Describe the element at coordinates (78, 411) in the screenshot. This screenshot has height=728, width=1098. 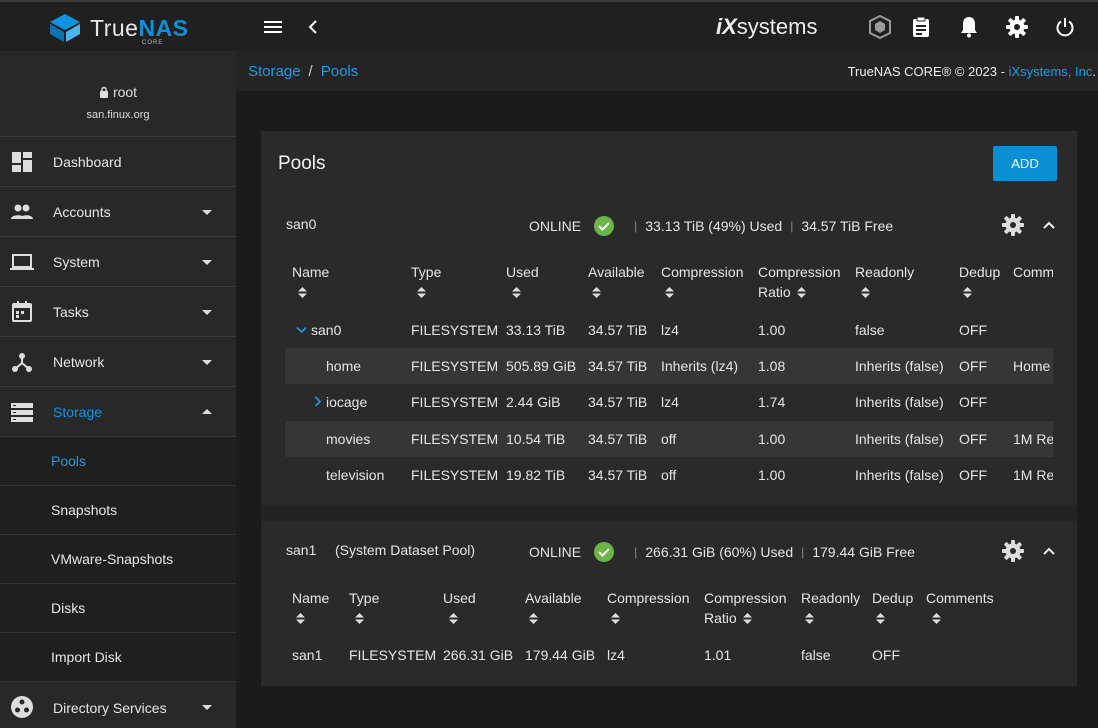
I see `sidebar-item-label: Storage` at that location.